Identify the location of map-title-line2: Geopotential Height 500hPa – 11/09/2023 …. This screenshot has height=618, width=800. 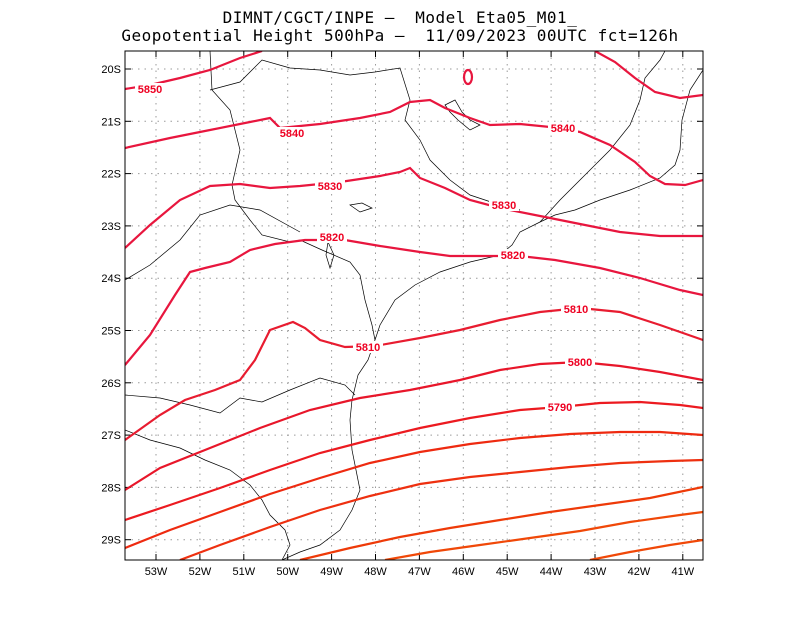
(400, 35).